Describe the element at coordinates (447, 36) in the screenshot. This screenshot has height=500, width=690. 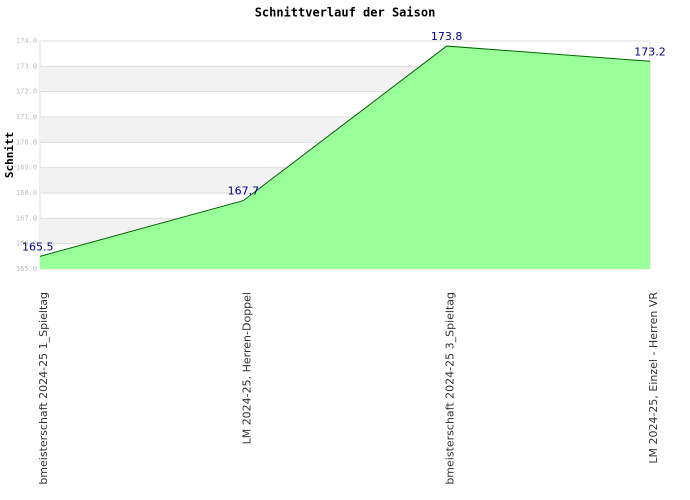
I see `value-label: 173.8` at that location.